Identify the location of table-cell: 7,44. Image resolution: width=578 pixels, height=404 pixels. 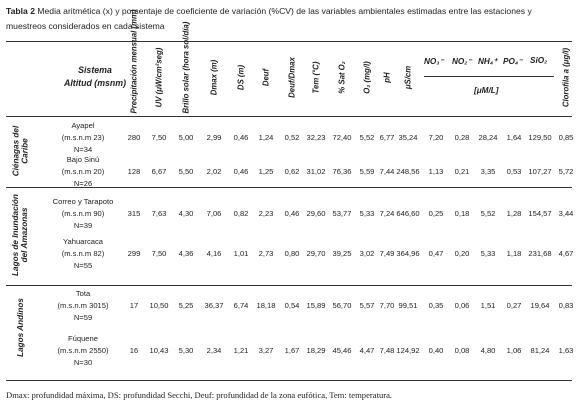
(387, 171).